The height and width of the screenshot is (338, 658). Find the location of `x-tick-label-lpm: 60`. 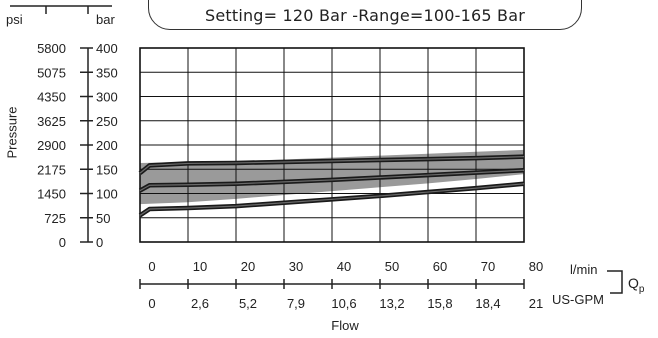

x-tick-label-lpm: 60 is located at coordinates (440, 266).